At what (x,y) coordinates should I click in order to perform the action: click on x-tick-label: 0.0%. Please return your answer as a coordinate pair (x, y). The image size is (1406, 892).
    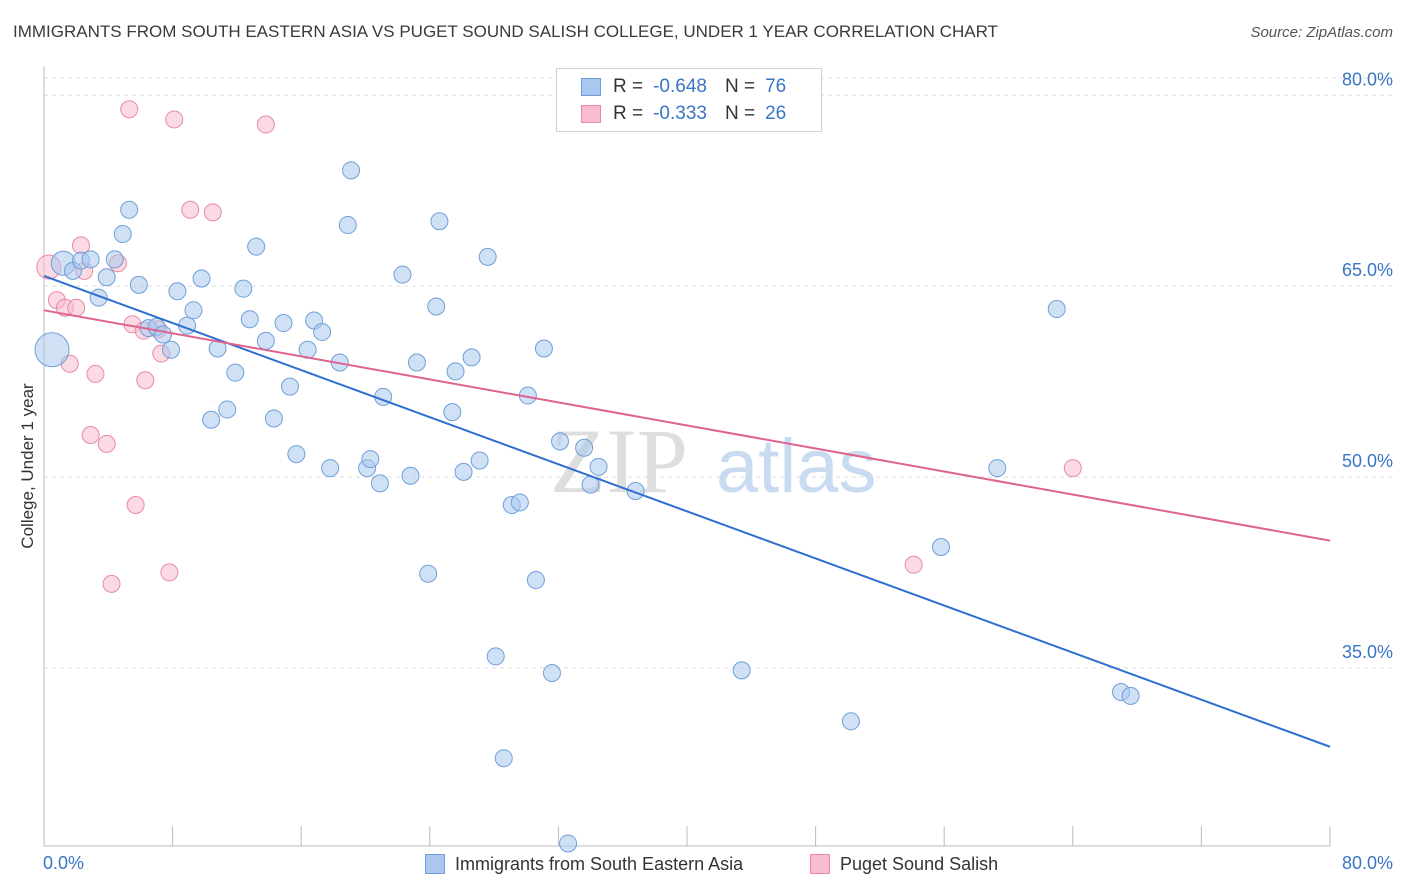
    Looking at the image, I should click on (63, 863).